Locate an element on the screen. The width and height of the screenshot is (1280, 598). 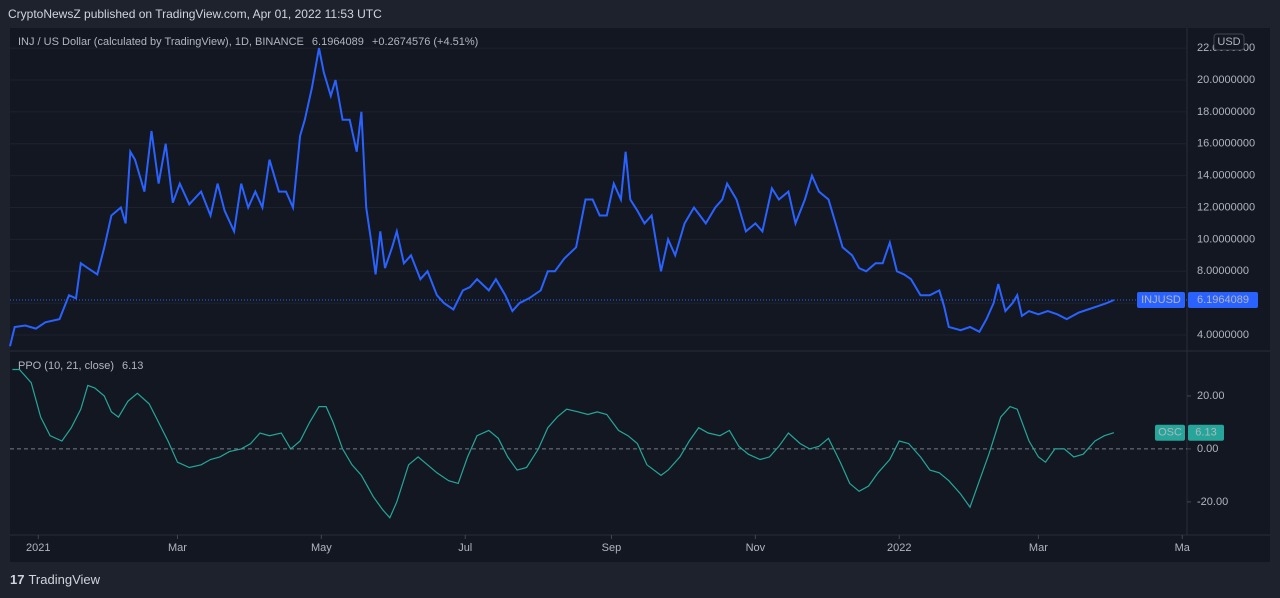
unit-label: USD is located at coordinates (1228, 42).